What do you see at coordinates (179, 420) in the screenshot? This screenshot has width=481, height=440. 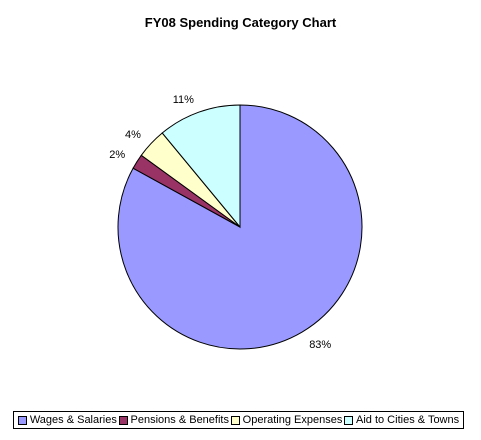 I see `legend-label: Pensions & Benefits` at bounding box center [179, 420].